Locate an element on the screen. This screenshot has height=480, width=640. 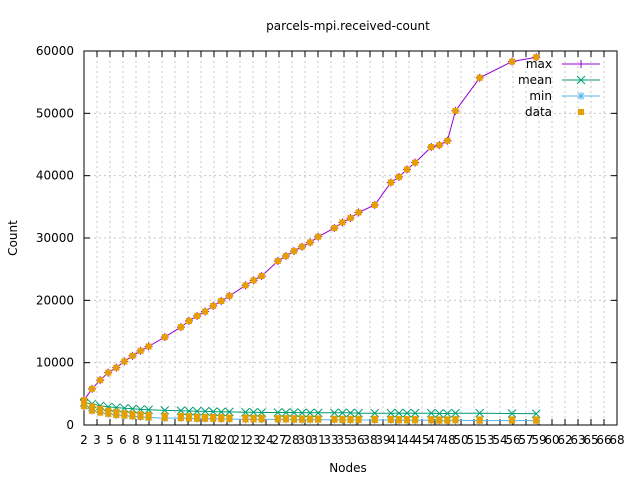
legend-label: max is located at coordinates (539, 64).